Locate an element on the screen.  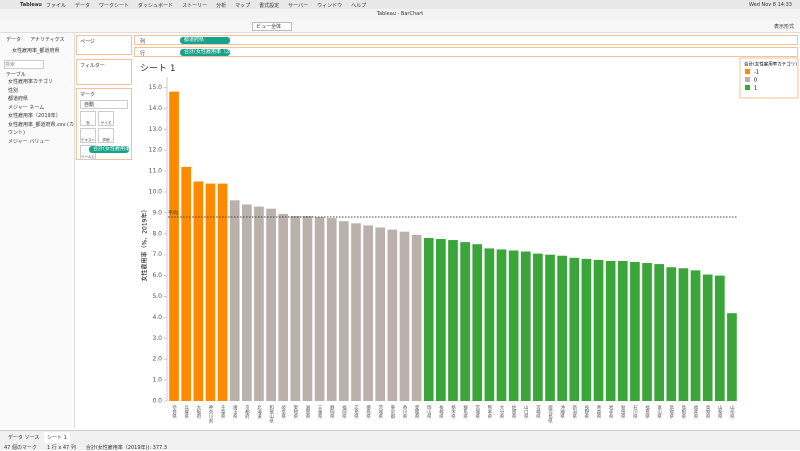
x-tick-label: 大阪府 is located at coordinates (198, 412).